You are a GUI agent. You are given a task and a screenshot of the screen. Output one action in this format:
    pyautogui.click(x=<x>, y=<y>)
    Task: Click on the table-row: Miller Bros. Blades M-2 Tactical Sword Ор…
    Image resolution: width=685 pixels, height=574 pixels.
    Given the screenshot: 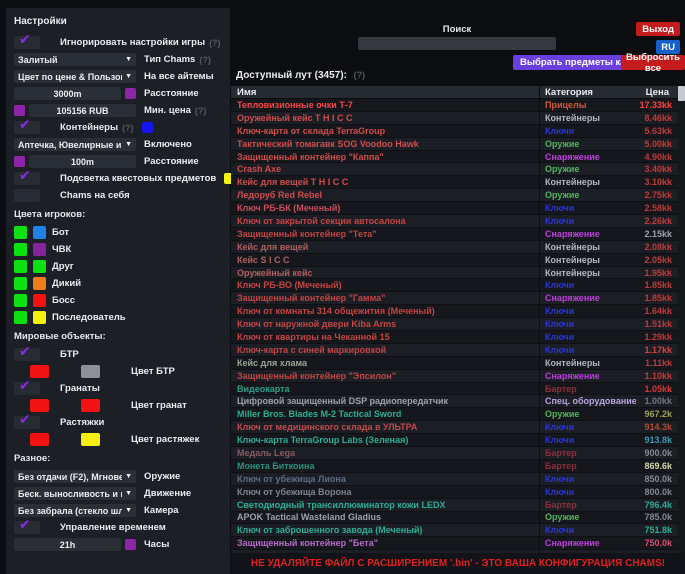 What is the action you would take?
    pyautogui.click(x=454, y=415)
    